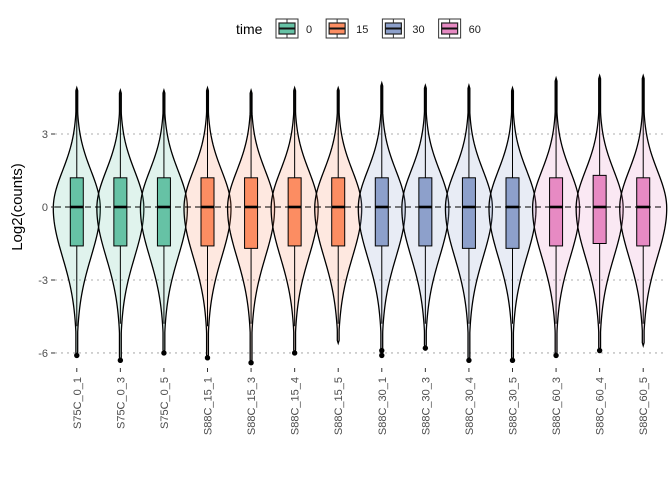 This screenshot has width=672, height=480. What do you see at coordinates (418, 30) in the screenshot?
I see `legend-label: 30` at bounding box center [418, 30].